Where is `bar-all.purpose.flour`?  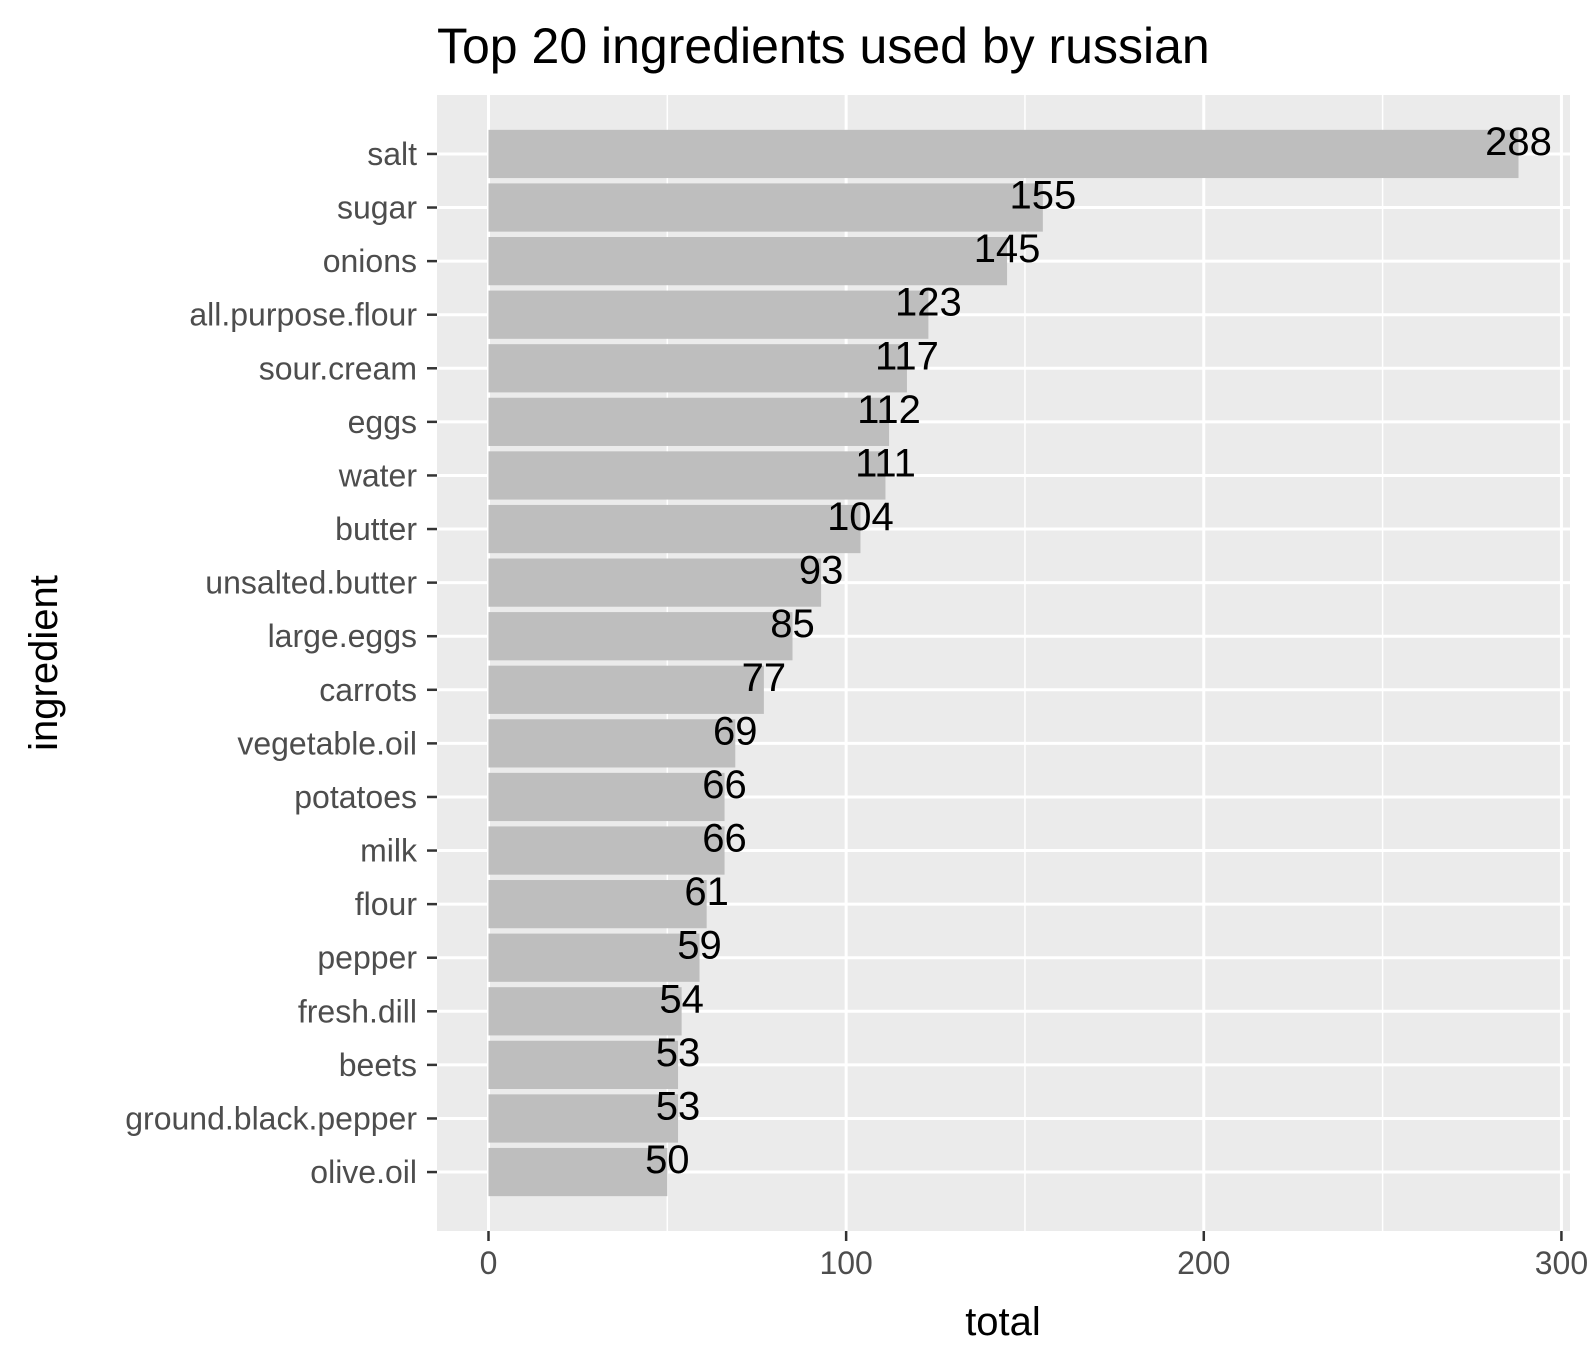 bar-all.purpose.flour is located at coordinates (708, 314).